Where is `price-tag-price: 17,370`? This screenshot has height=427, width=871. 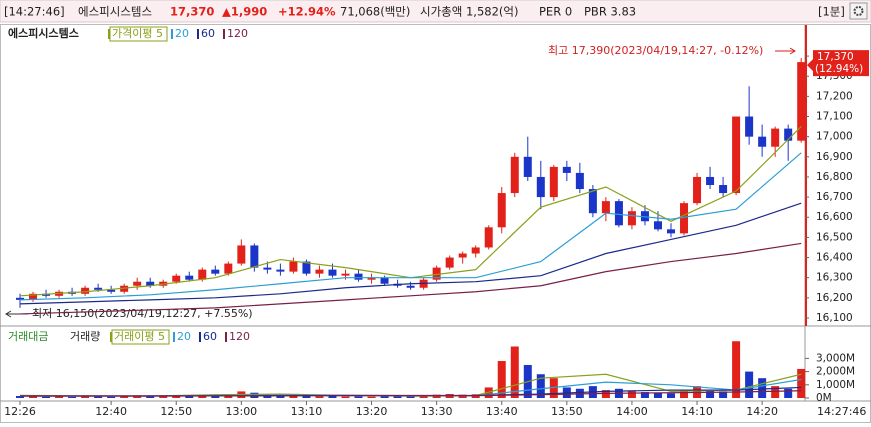 price-tag-price: 17,370 is located at coordinates (835, 57).